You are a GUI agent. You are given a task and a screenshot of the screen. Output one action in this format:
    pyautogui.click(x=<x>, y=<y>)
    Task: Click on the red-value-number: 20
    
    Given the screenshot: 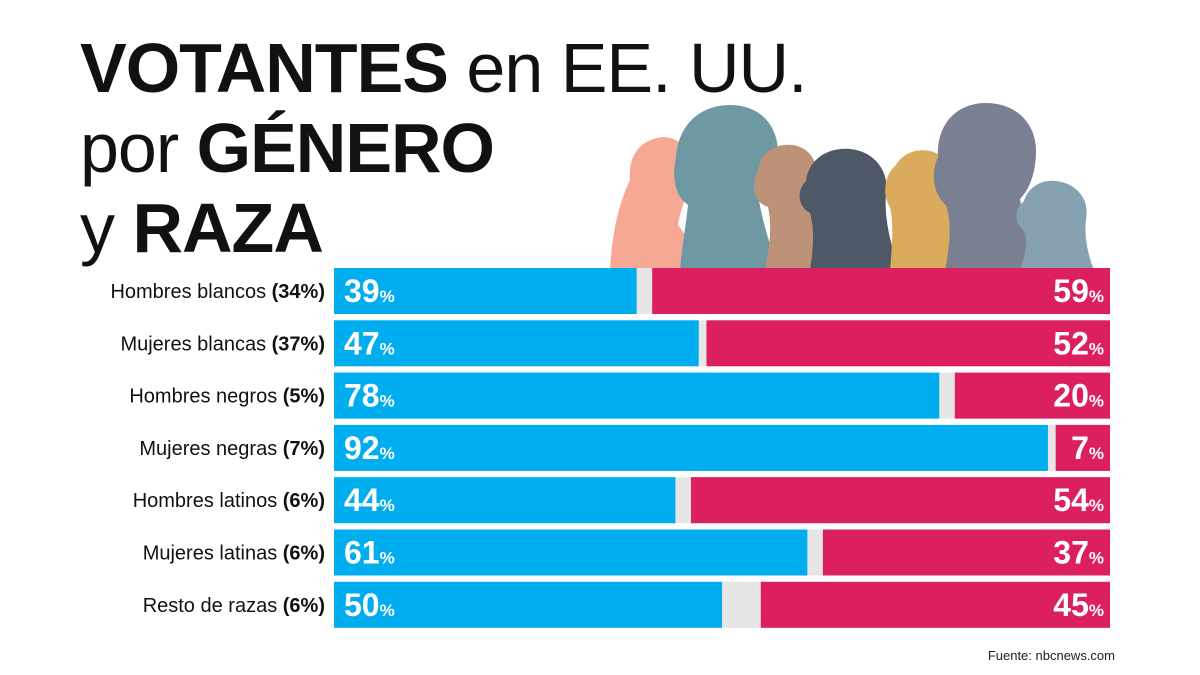 What is the action you would take?
    pyautogui.click(x=1071, y=396)
    